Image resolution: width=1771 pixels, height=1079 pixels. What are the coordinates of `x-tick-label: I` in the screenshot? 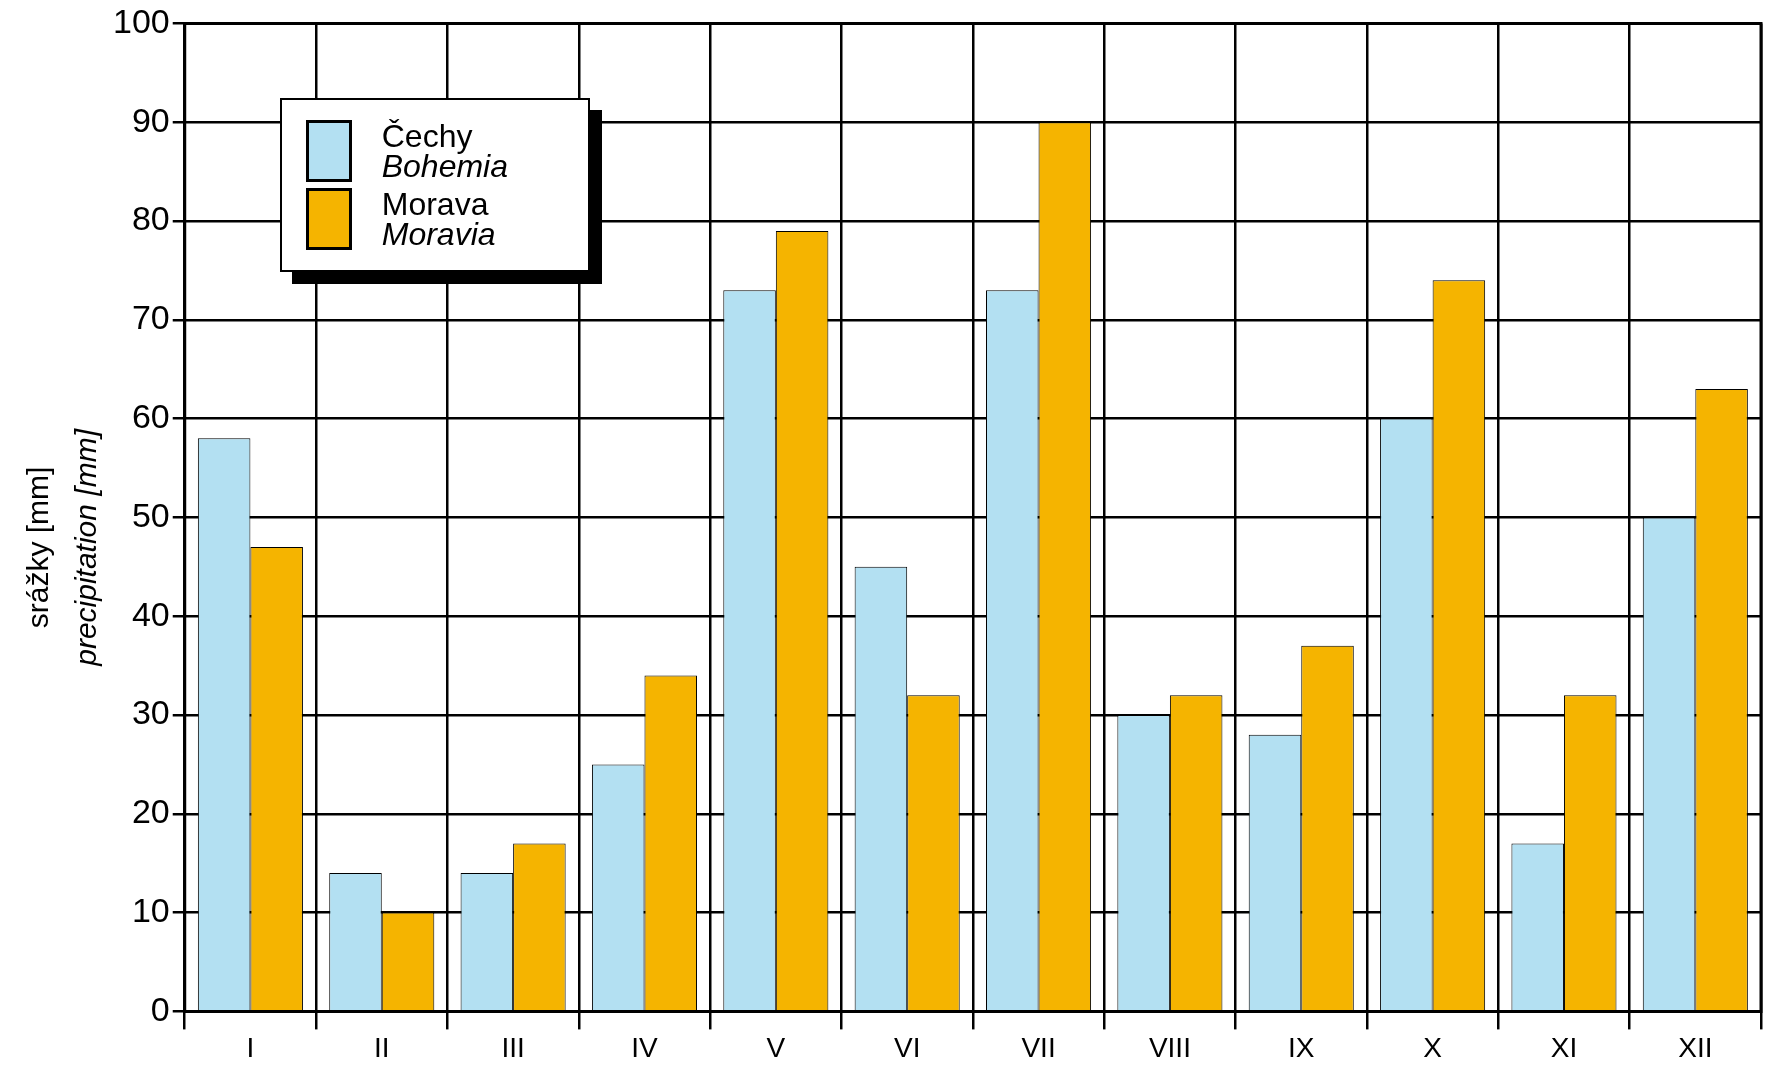 It's located at (250, 1047).